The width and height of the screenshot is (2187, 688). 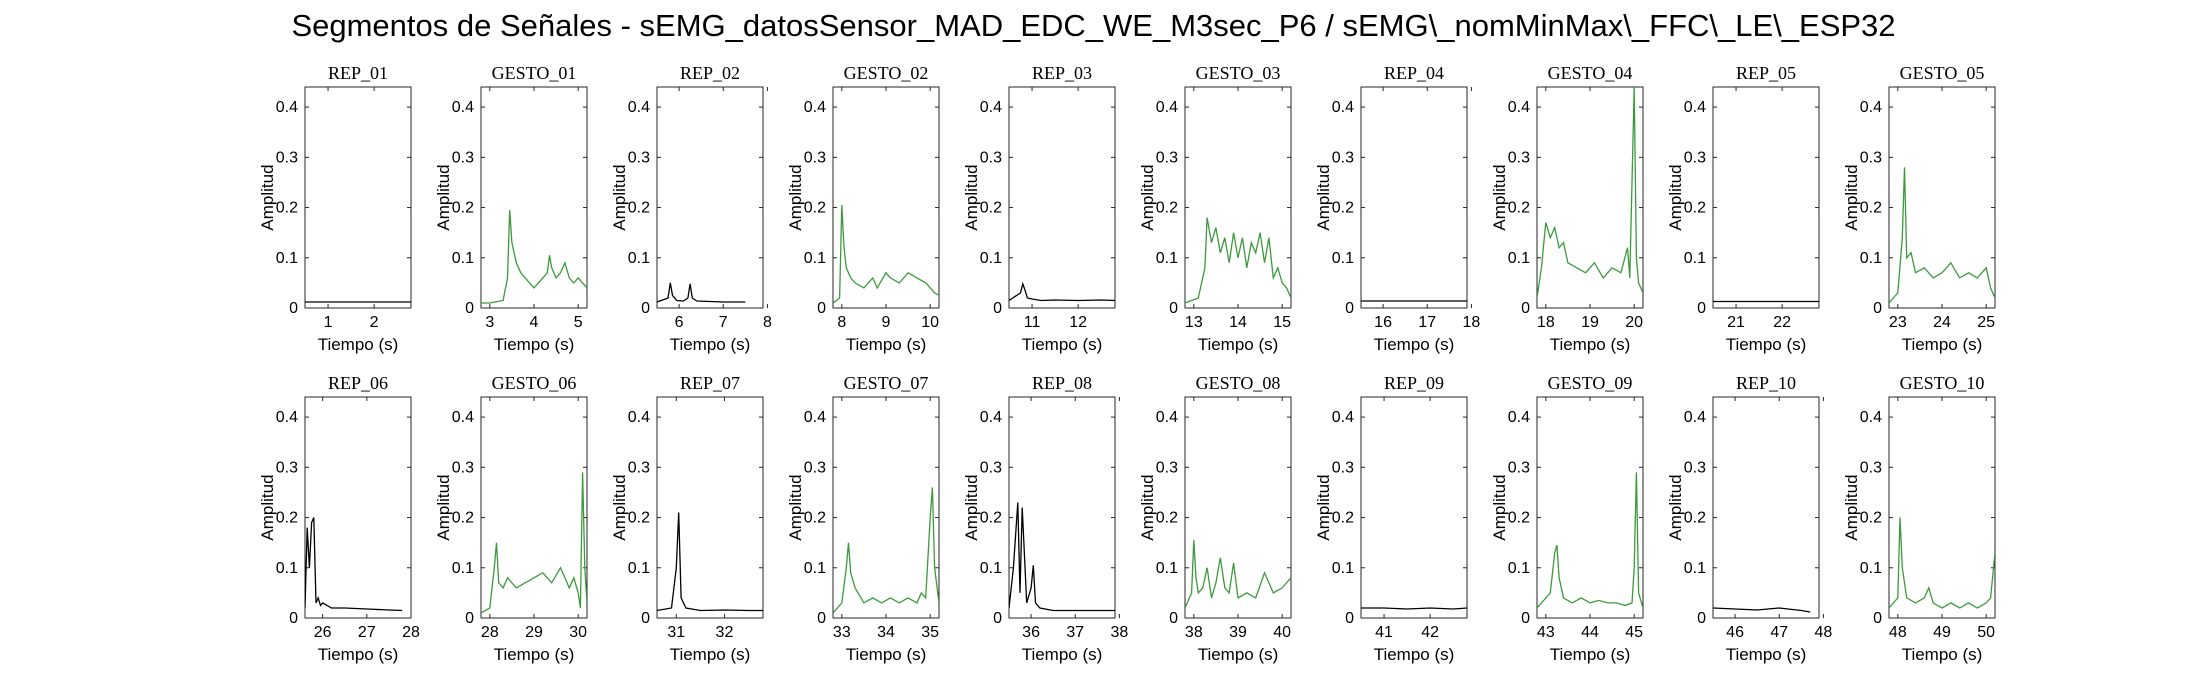 I want to click on subplot-title: GESTO_06, so click(x=534, y=383).